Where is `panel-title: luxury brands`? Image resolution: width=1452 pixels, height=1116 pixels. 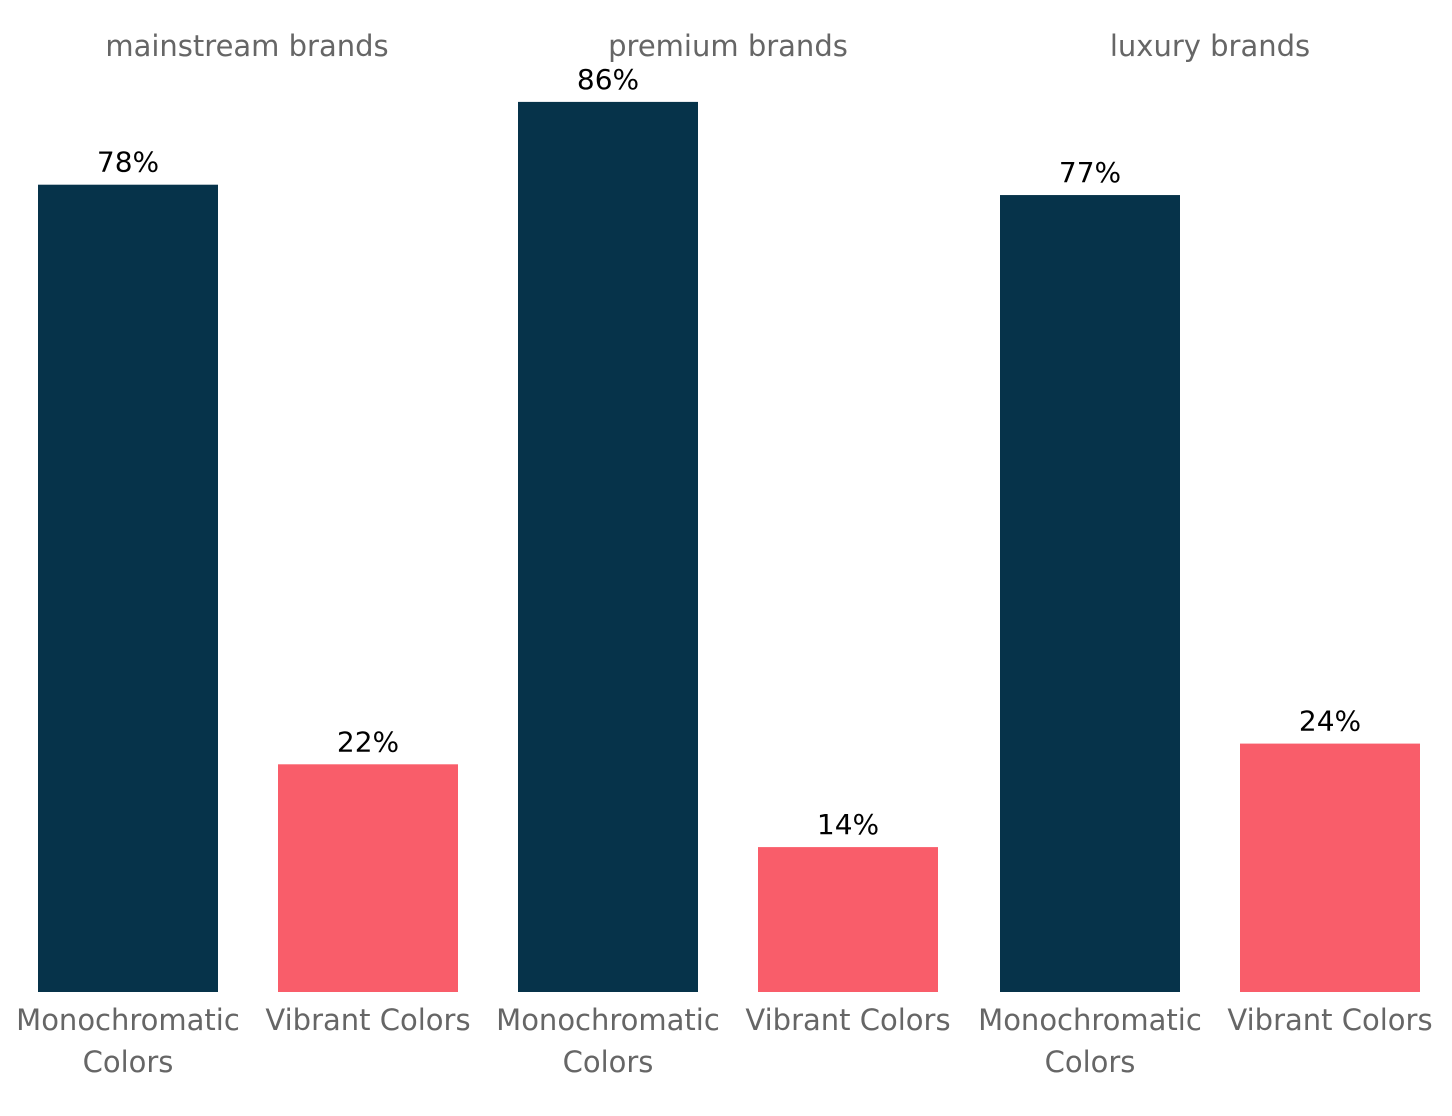
panel-title: luxury brands is located at coordinates (1210, 46).